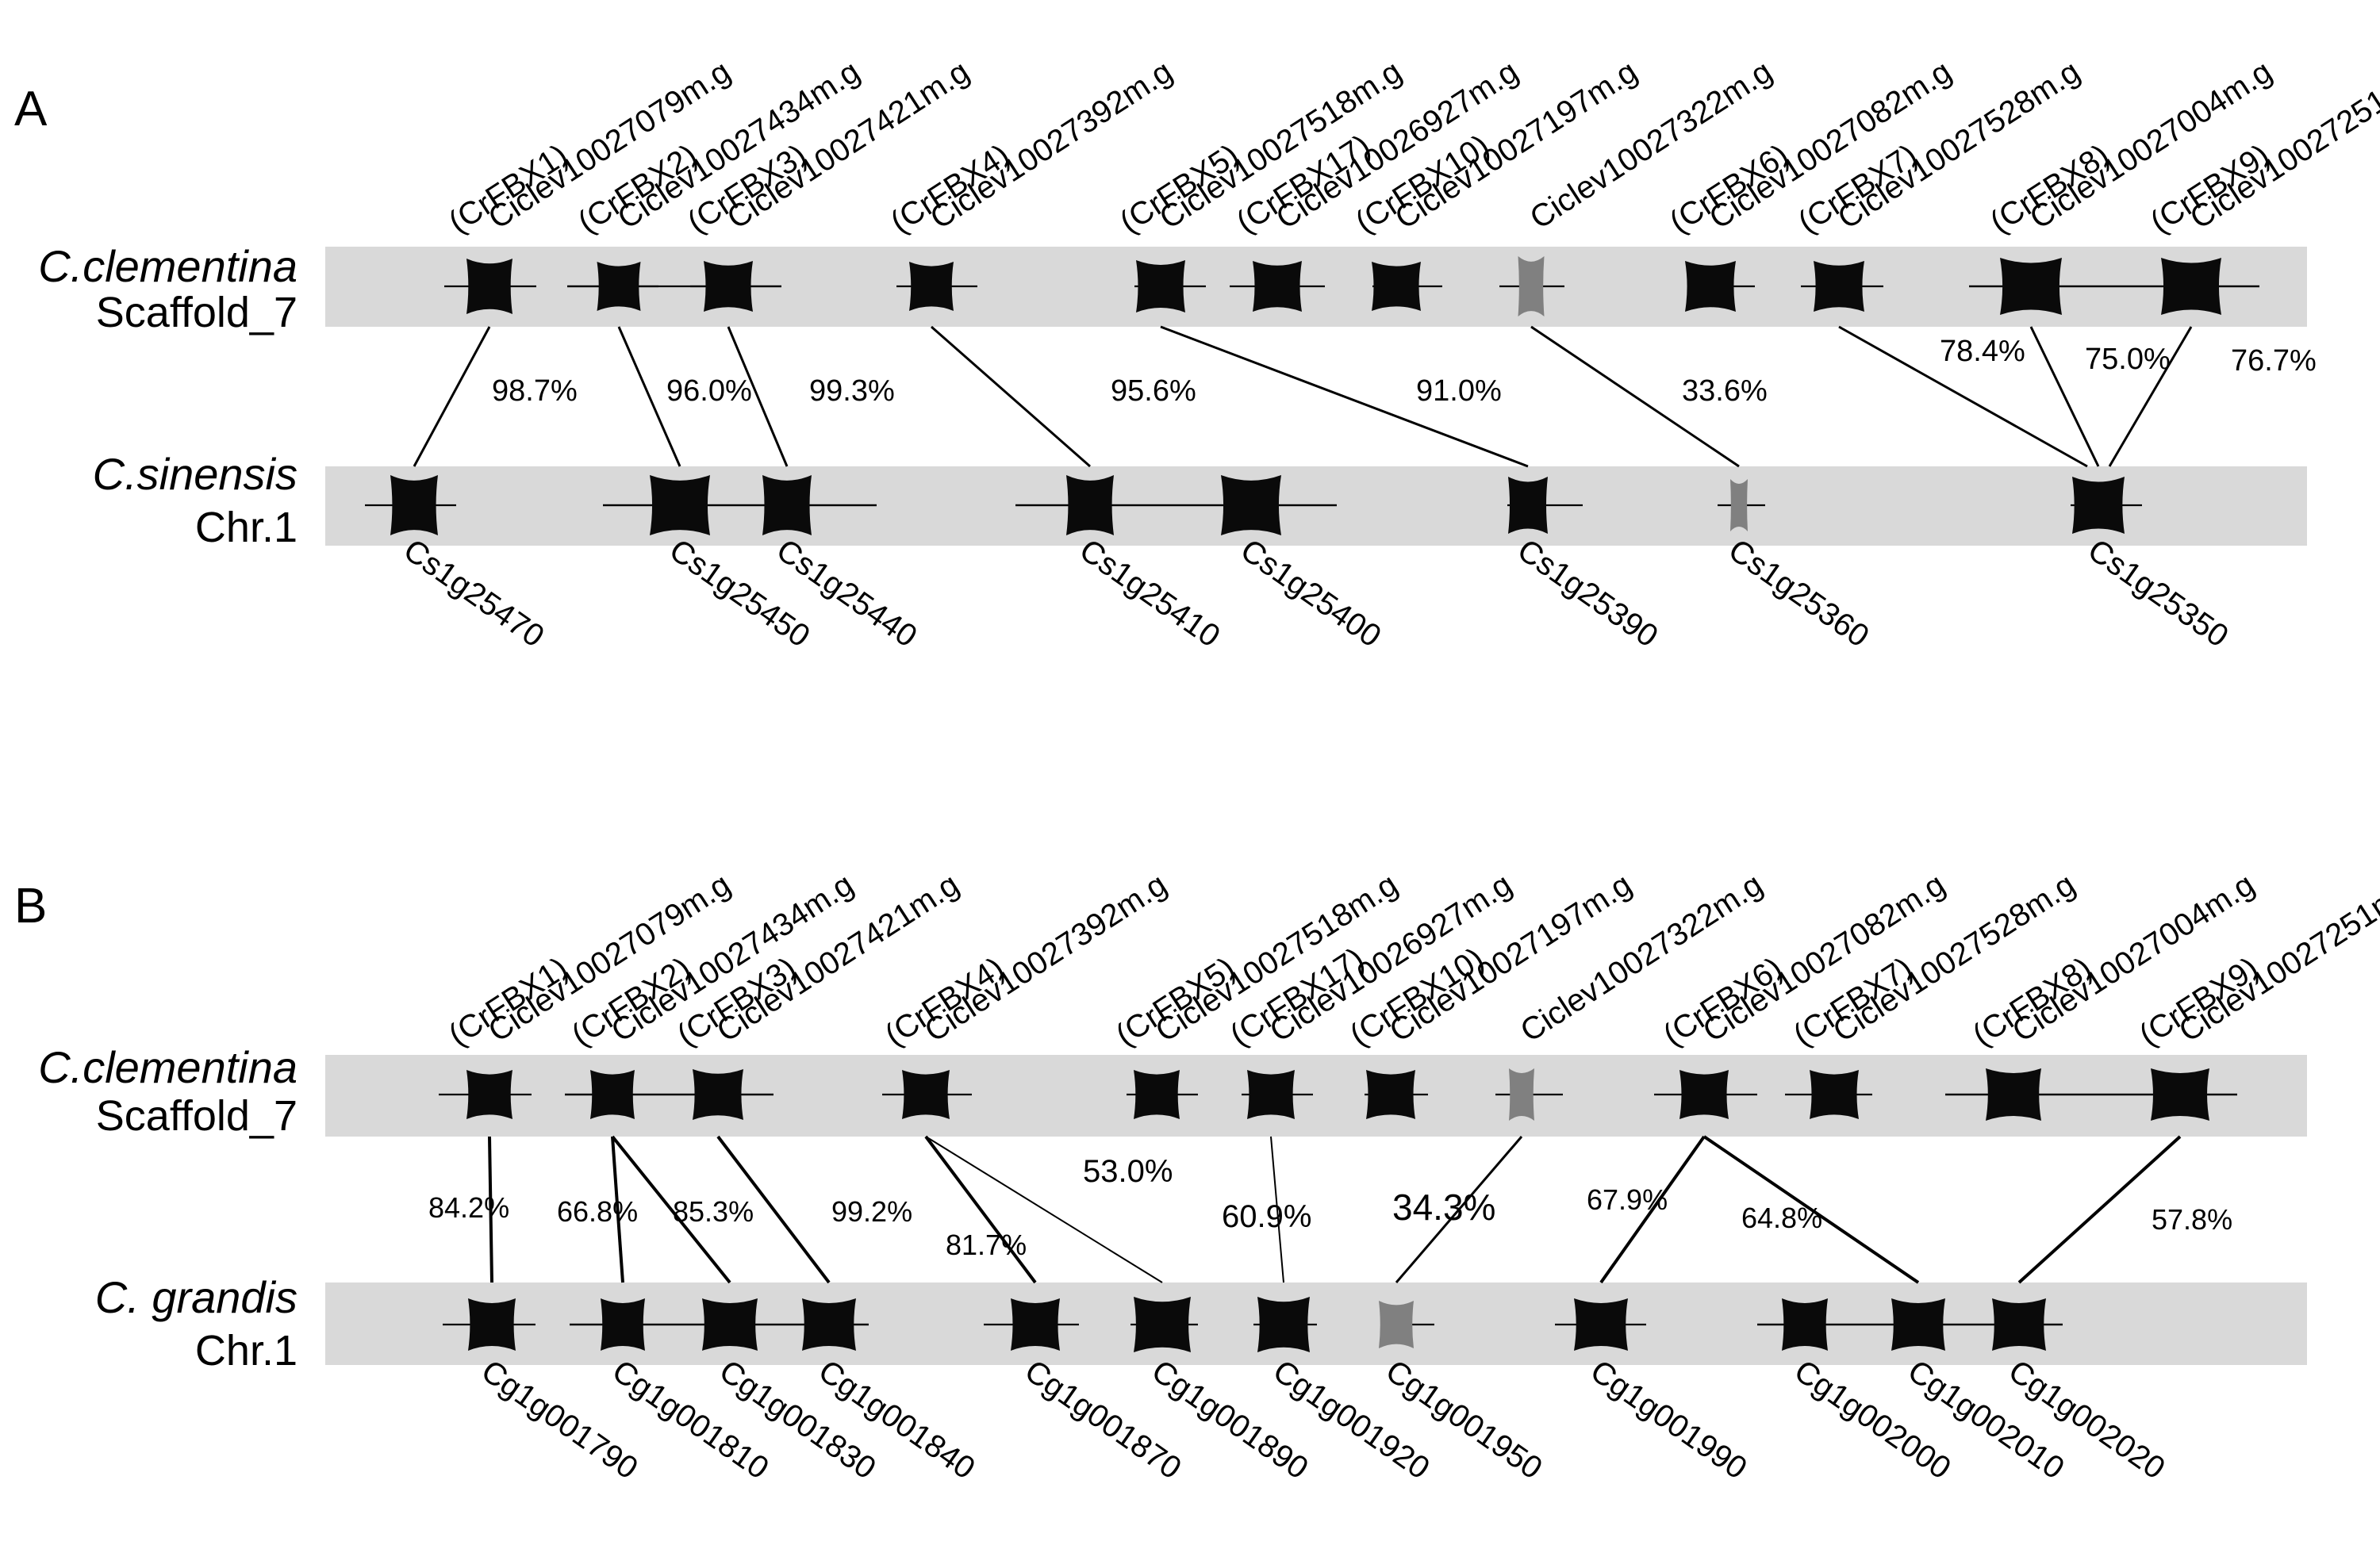  I want to click on identity-label: 57.8%, so click(2192, 1219).